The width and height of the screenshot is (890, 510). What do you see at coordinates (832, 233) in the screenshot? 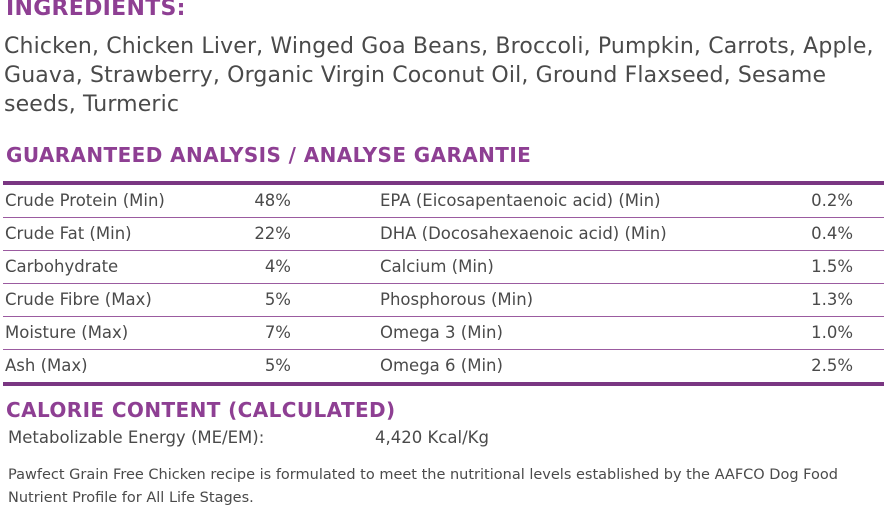
I see `nutrient-value: 0.4%` at bounding box center [832, 233].